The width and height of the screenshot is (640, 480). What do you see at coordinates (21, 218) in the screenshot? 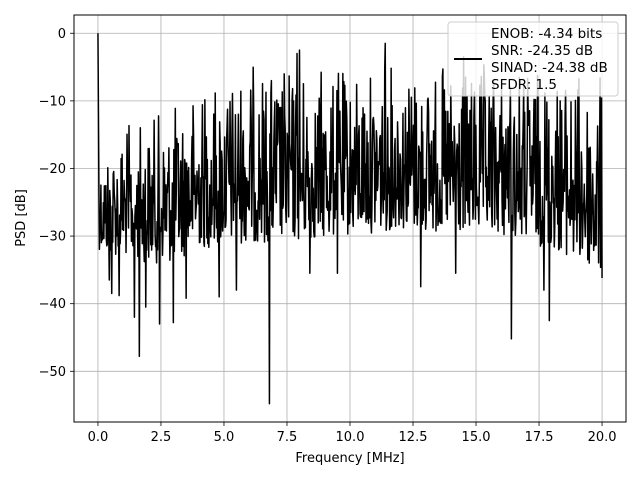
I see `y-axis-label: PSD [dB]` at bounding box center [21, 218].